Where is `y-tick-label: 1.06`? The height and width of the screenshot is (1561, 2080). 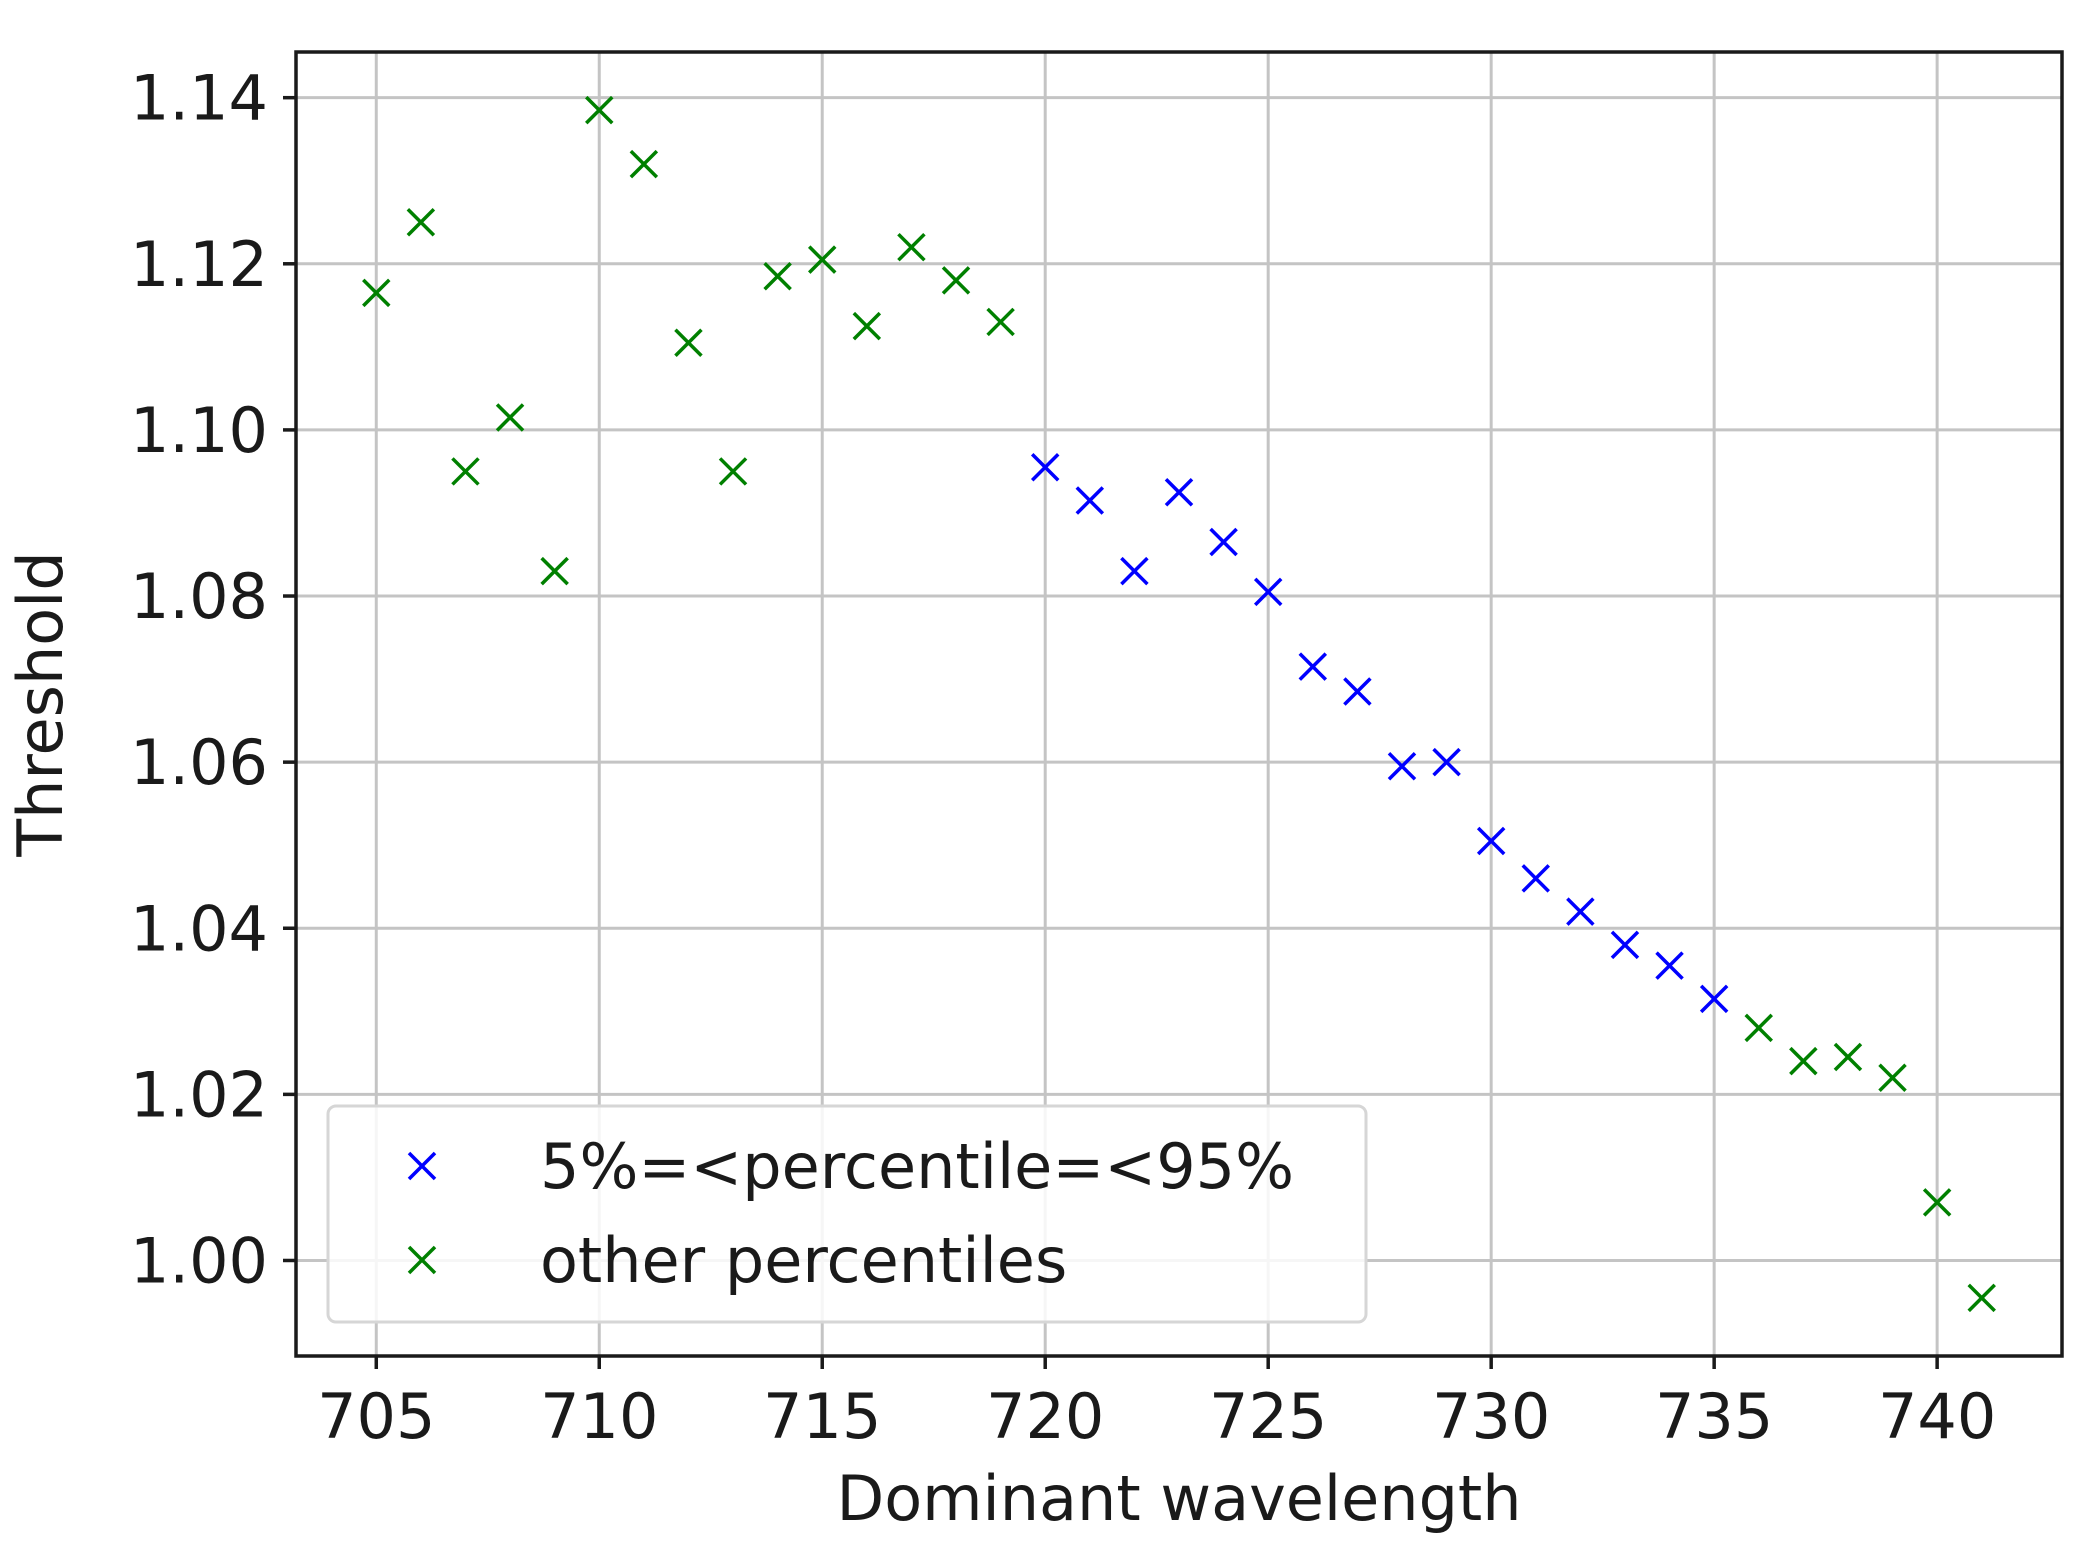
y-tick-label: 1.06 is located at coordinates (199, 762).